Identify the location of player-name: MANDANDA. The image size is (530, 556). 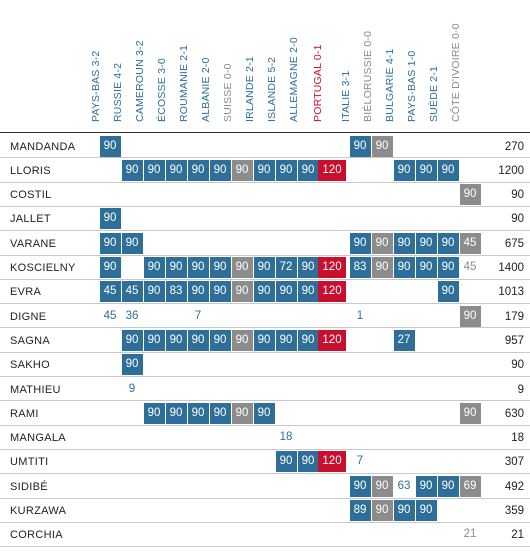
(43, 146).